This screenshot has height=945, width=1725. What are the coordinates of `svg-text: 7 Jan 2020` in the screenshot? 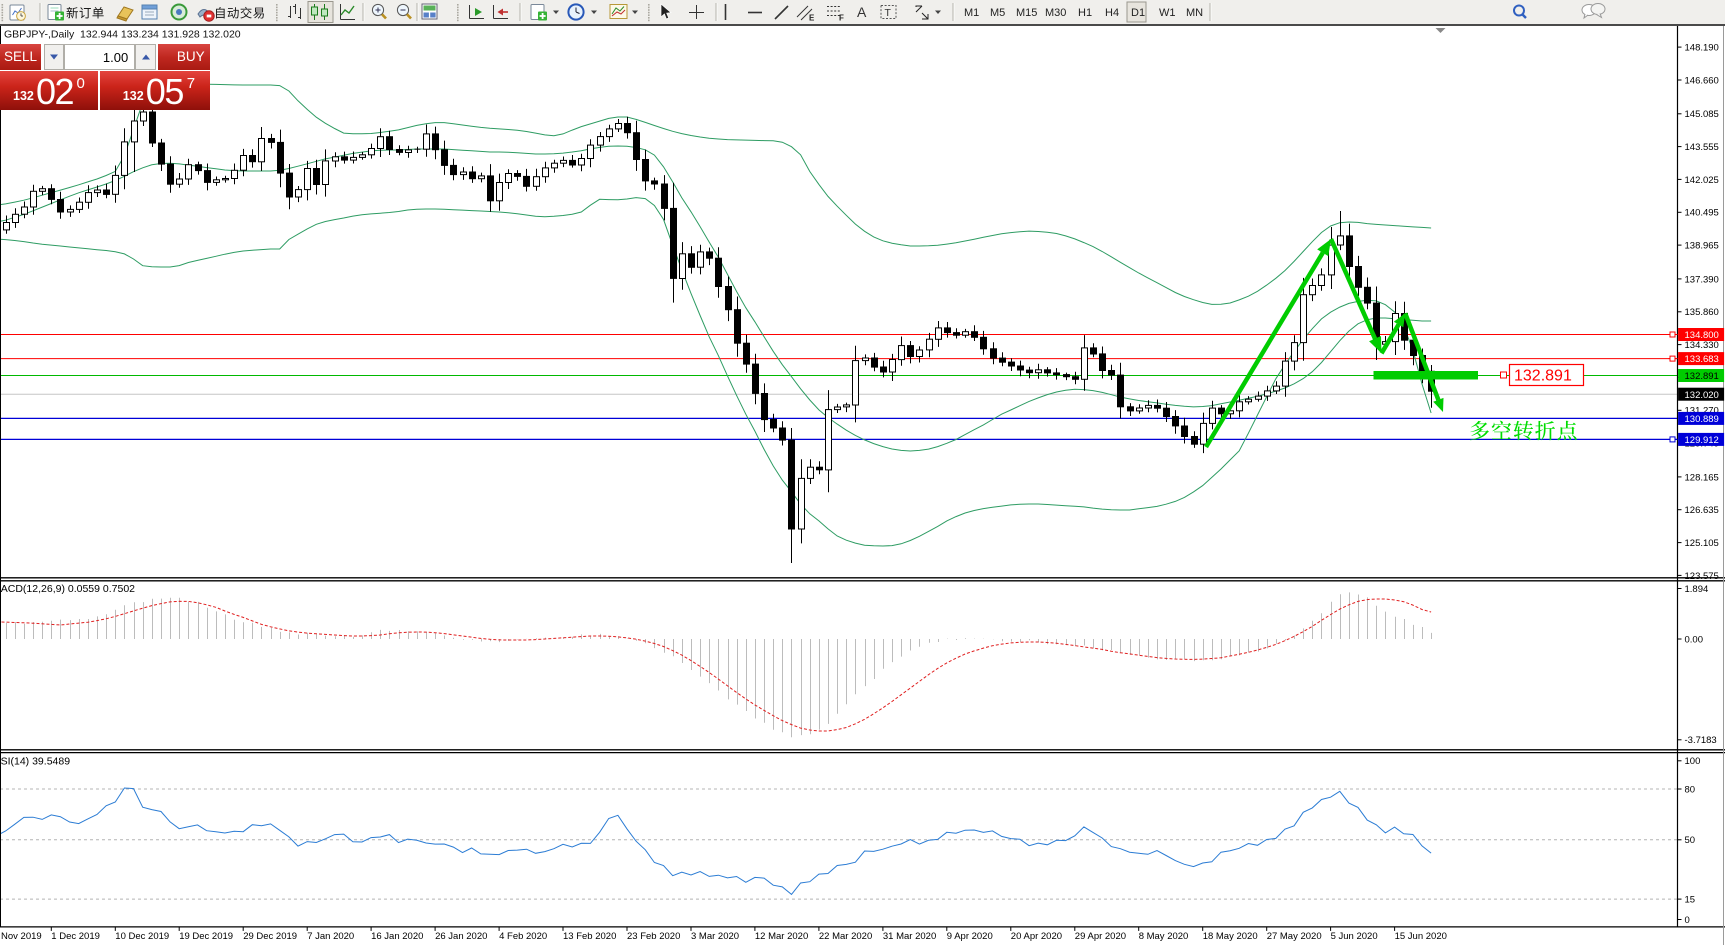 It's located at (330, 936).